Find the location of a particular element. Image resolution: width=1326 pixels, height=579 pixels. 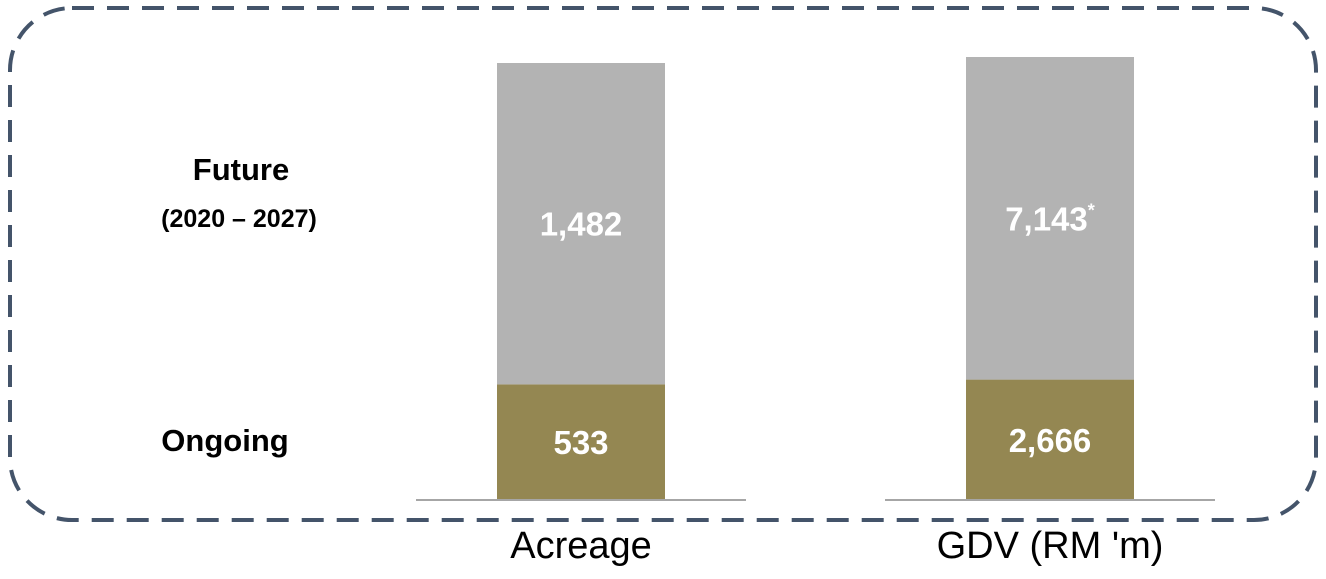

row-labels: Future (2020 – 2027) Ongoing is located at coordinates (239, 305).